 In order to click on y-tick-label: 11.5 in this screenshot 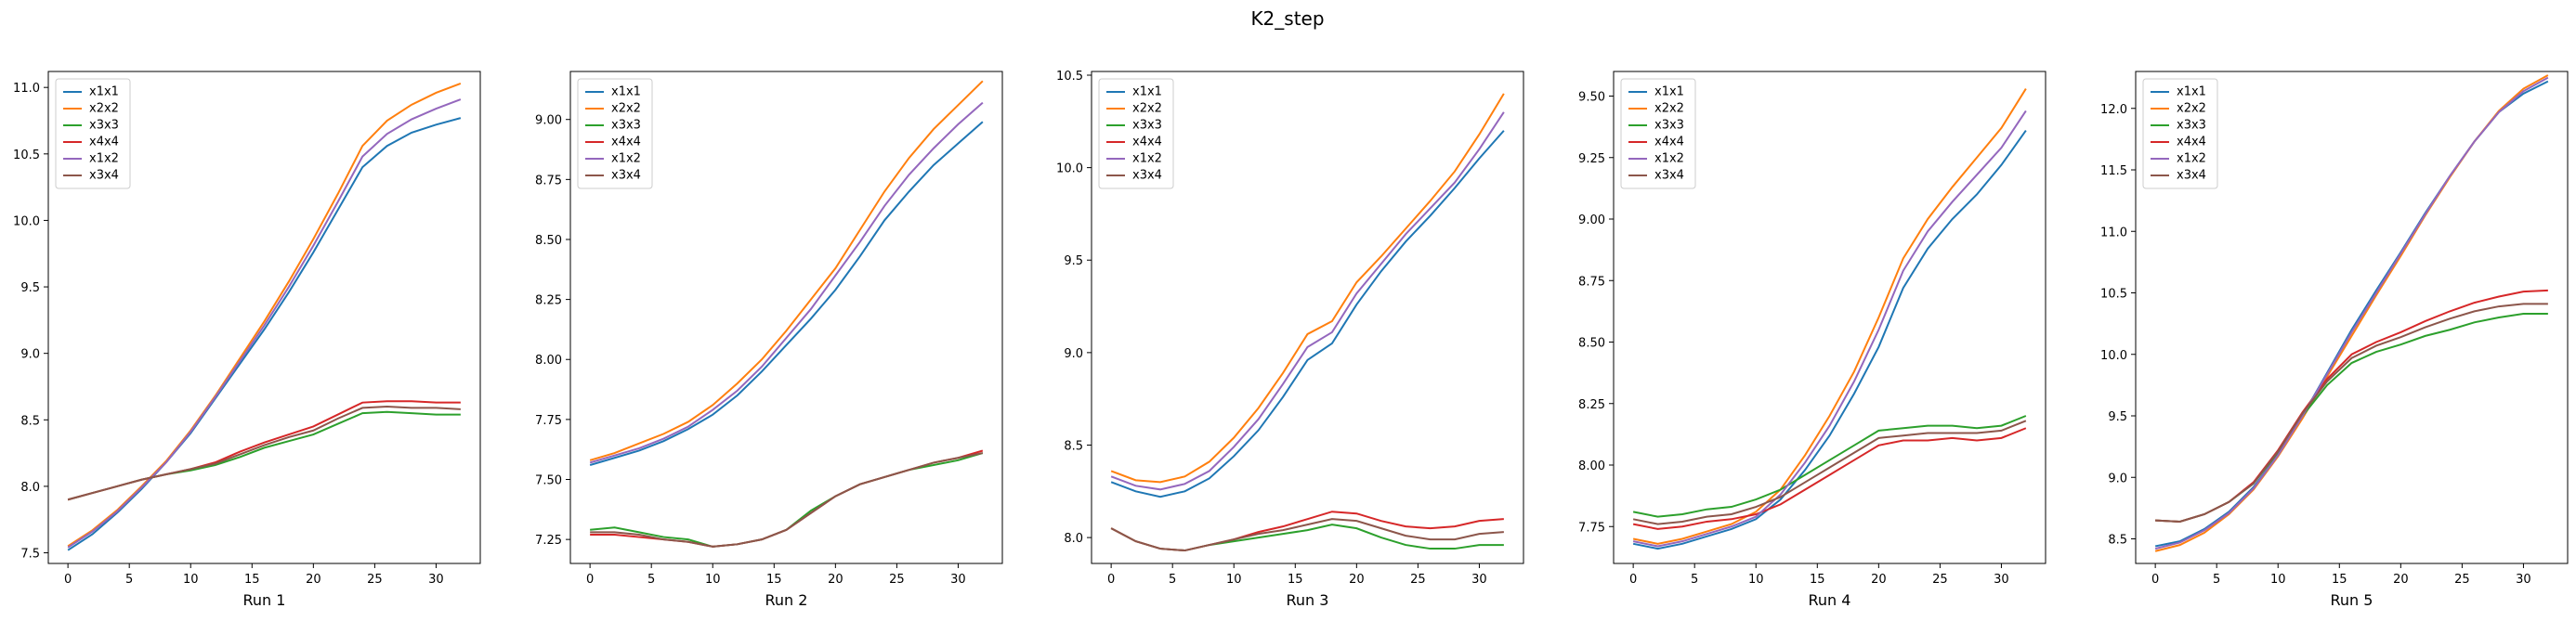, I will do `click(2113, 171)`.